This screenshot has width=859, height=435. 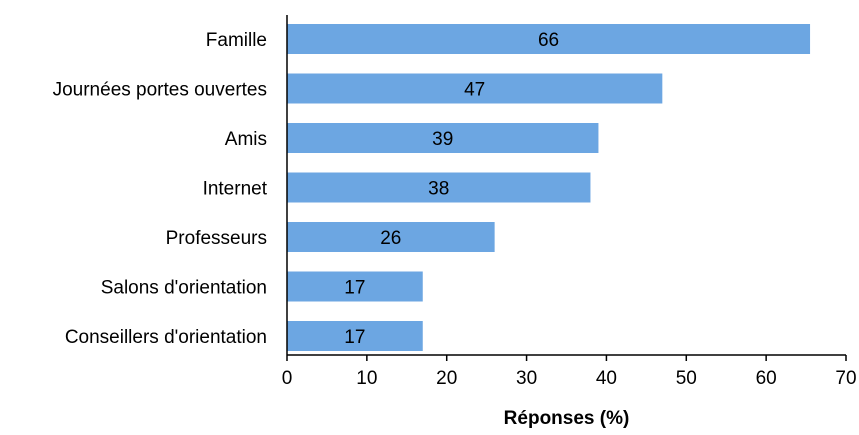 I want to click on x-ticks-layer: 0 10 20 30 40 50 60 70, so click(x=569, y=372).